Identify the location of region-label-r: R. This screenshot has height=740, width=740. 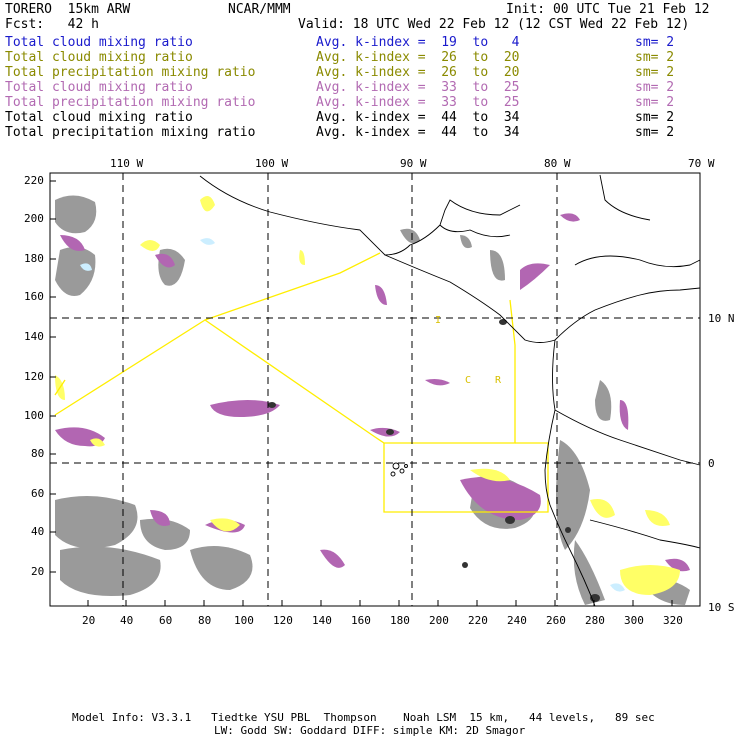
(498, 380).